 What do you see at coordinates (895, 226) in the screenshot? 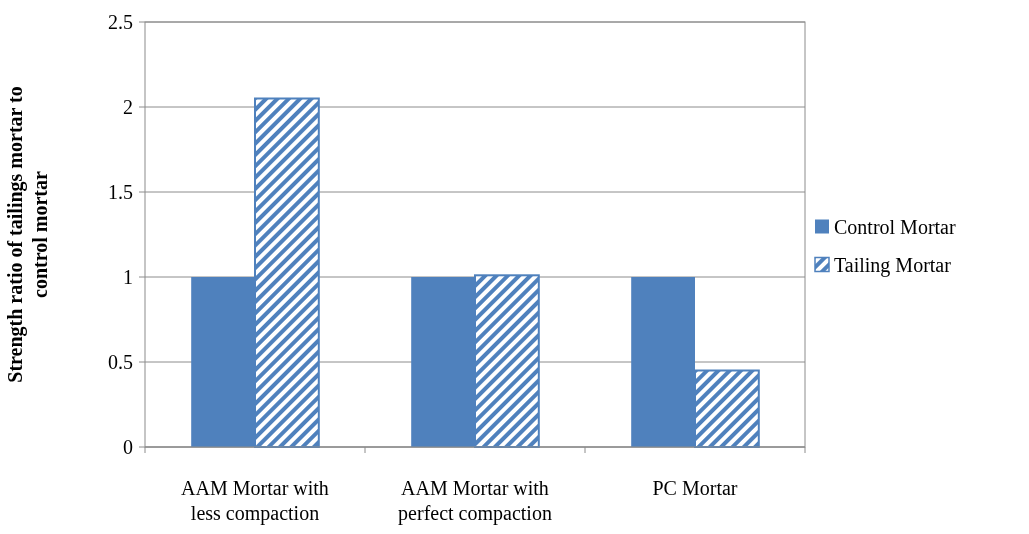
I see `legend-label: Control Mortar` at bounding box center [895, 226].